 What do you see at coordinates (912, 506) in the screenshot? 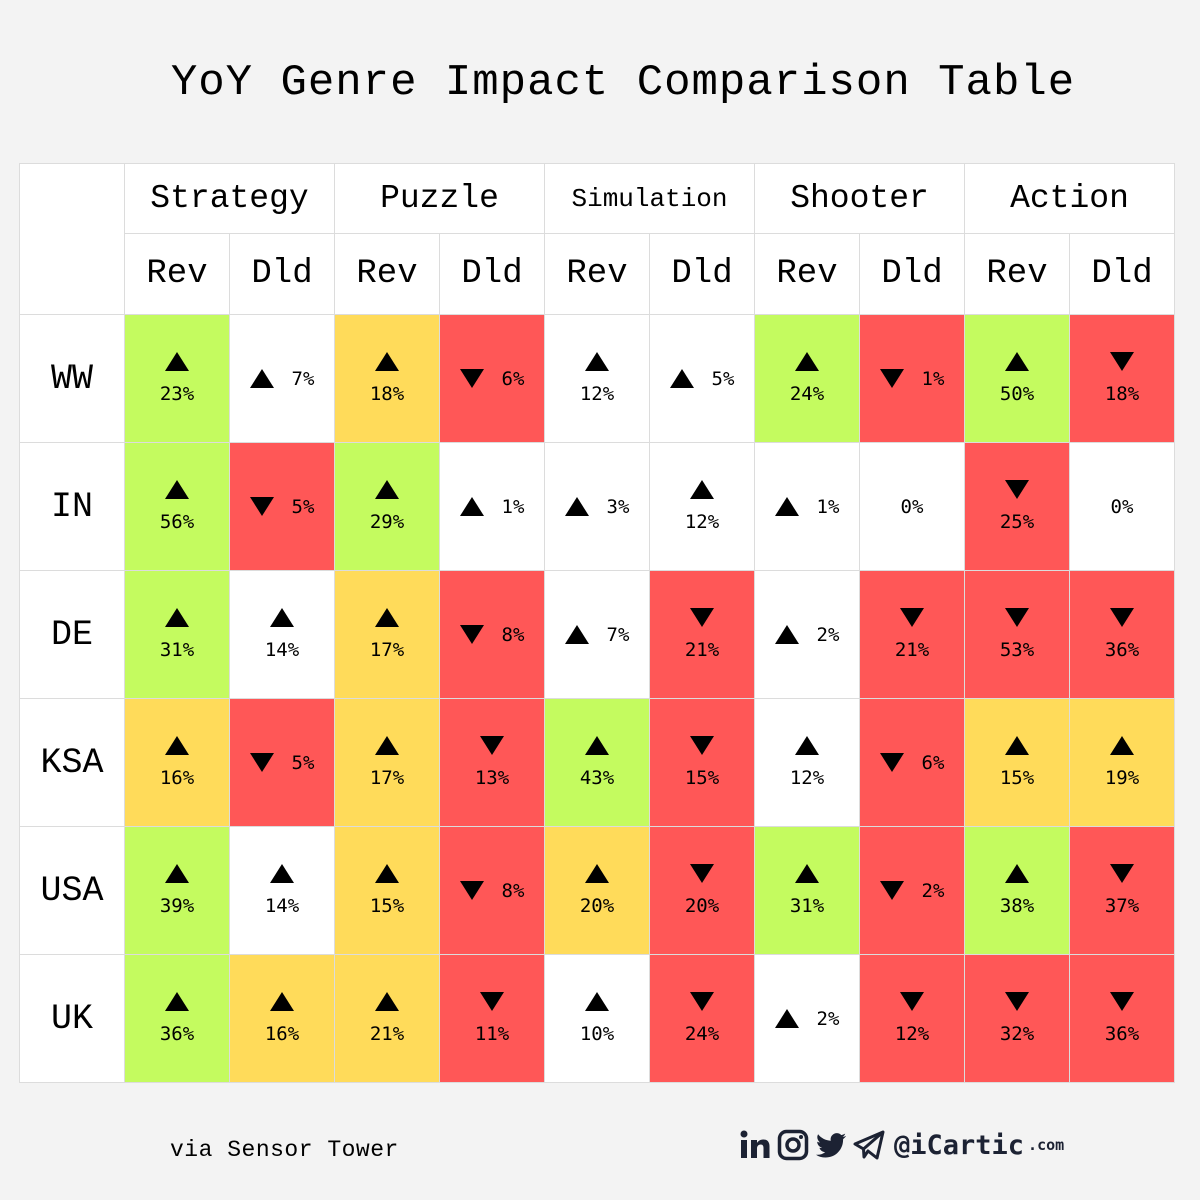
I see `cell-value: 0%` at bounding box center [912, 506].